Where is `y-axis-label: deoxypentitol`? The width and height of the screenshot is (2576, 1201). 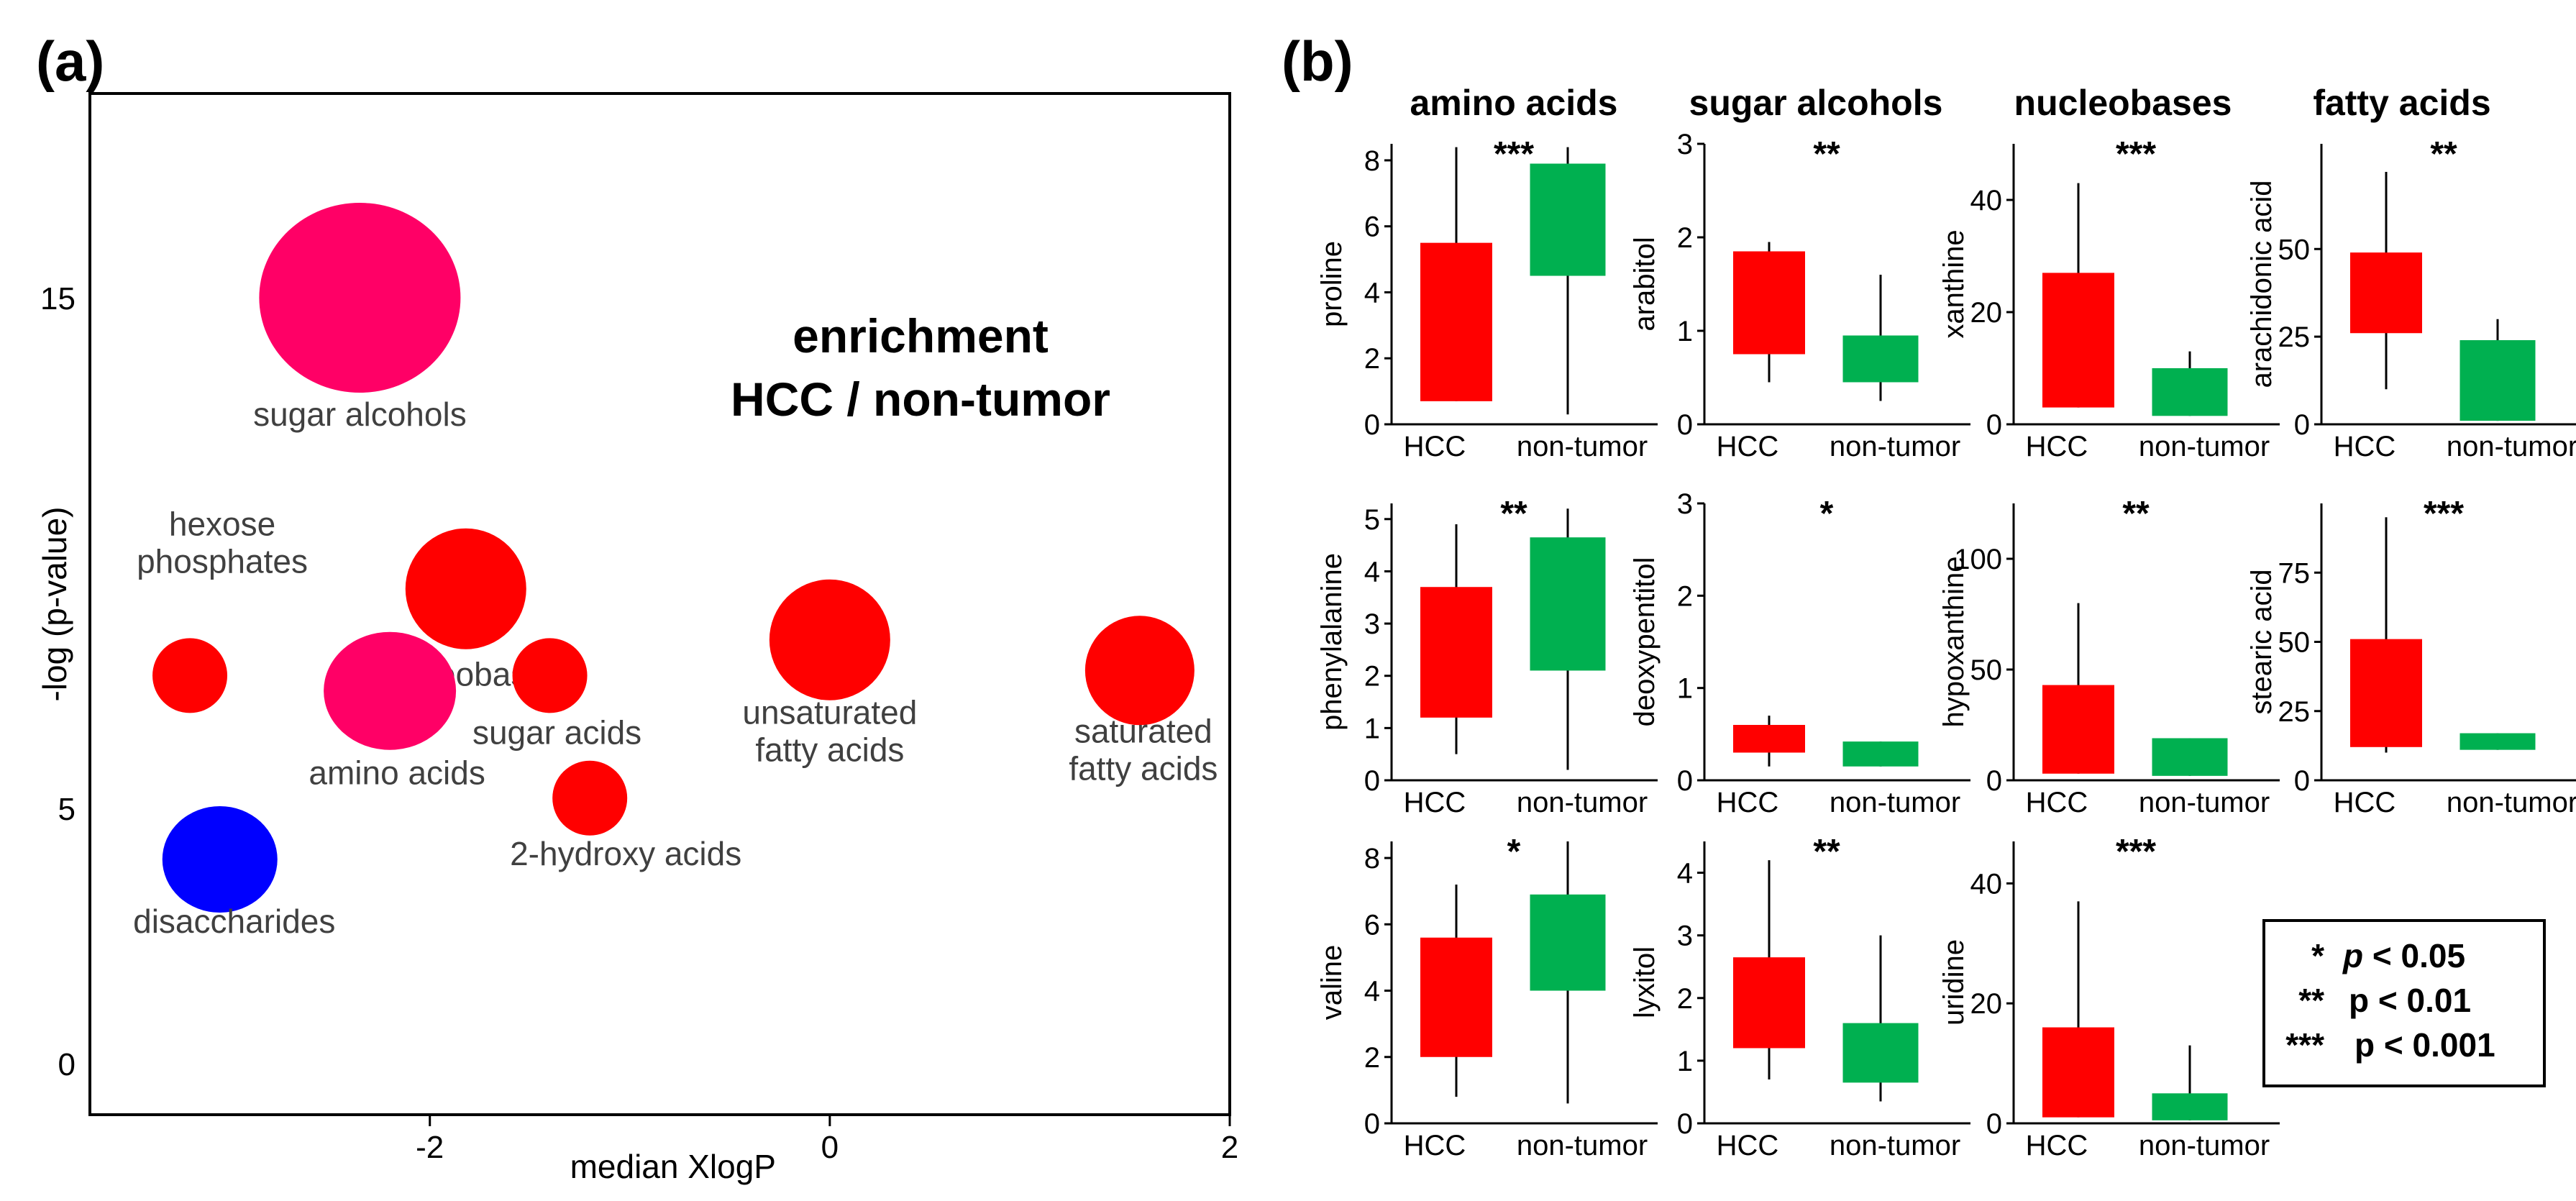
y-axis-label: deoxypentitol is located at coordinates (1645, 642).